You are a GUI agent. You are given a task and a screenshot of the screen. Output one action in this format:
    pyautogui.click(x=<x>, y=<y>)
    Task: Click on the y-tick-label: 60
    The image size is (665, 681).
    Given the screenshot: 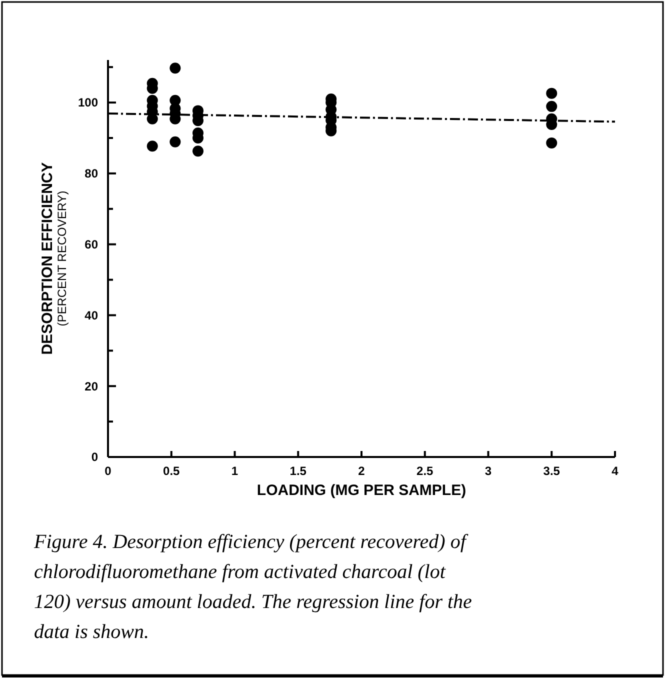 What is the action you would take?
    pyautogui.click(x=91, y=245)
    